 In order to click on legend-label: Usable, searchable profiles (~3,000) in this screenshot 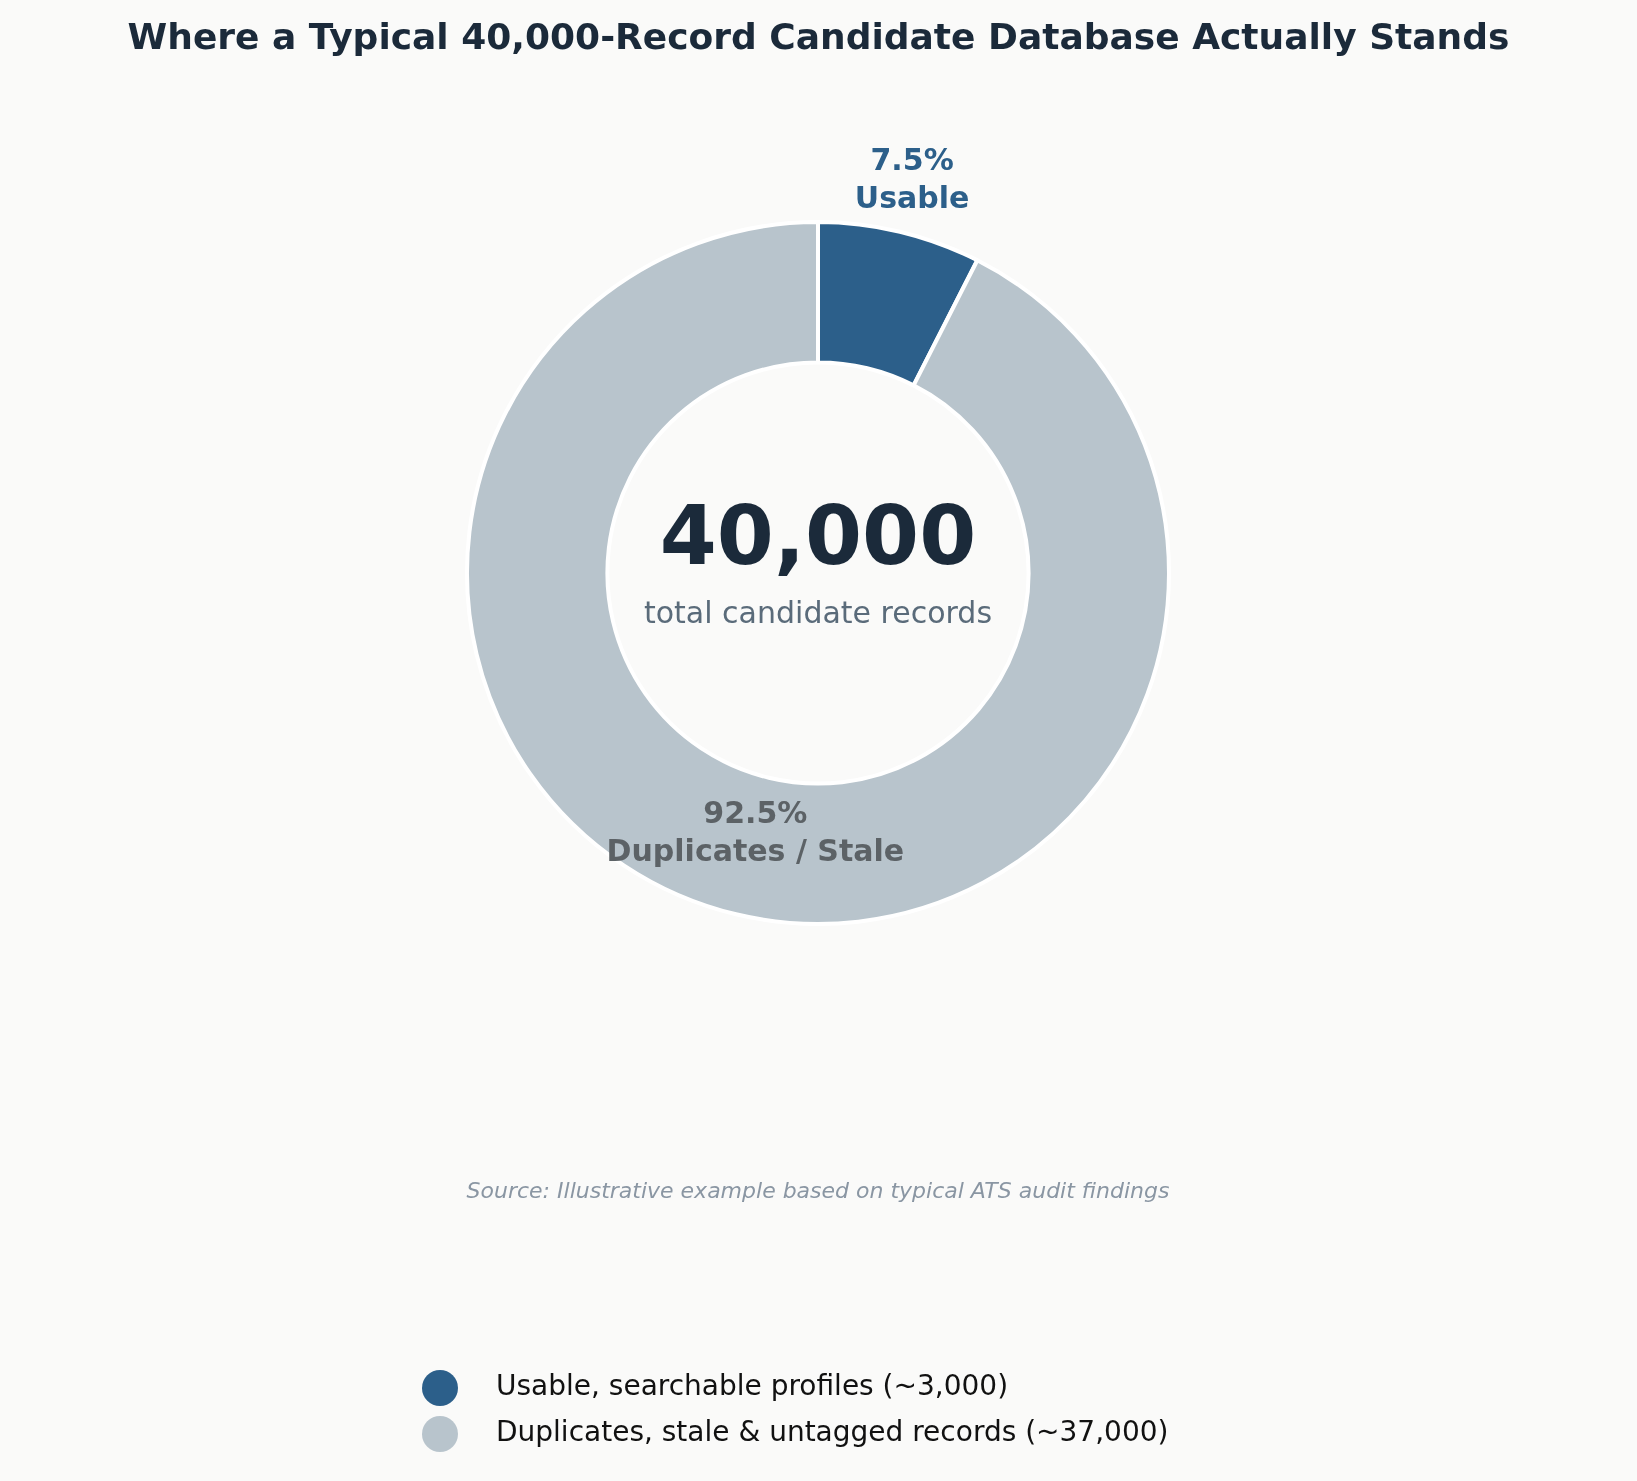, I will do `click(752, 1386)`.